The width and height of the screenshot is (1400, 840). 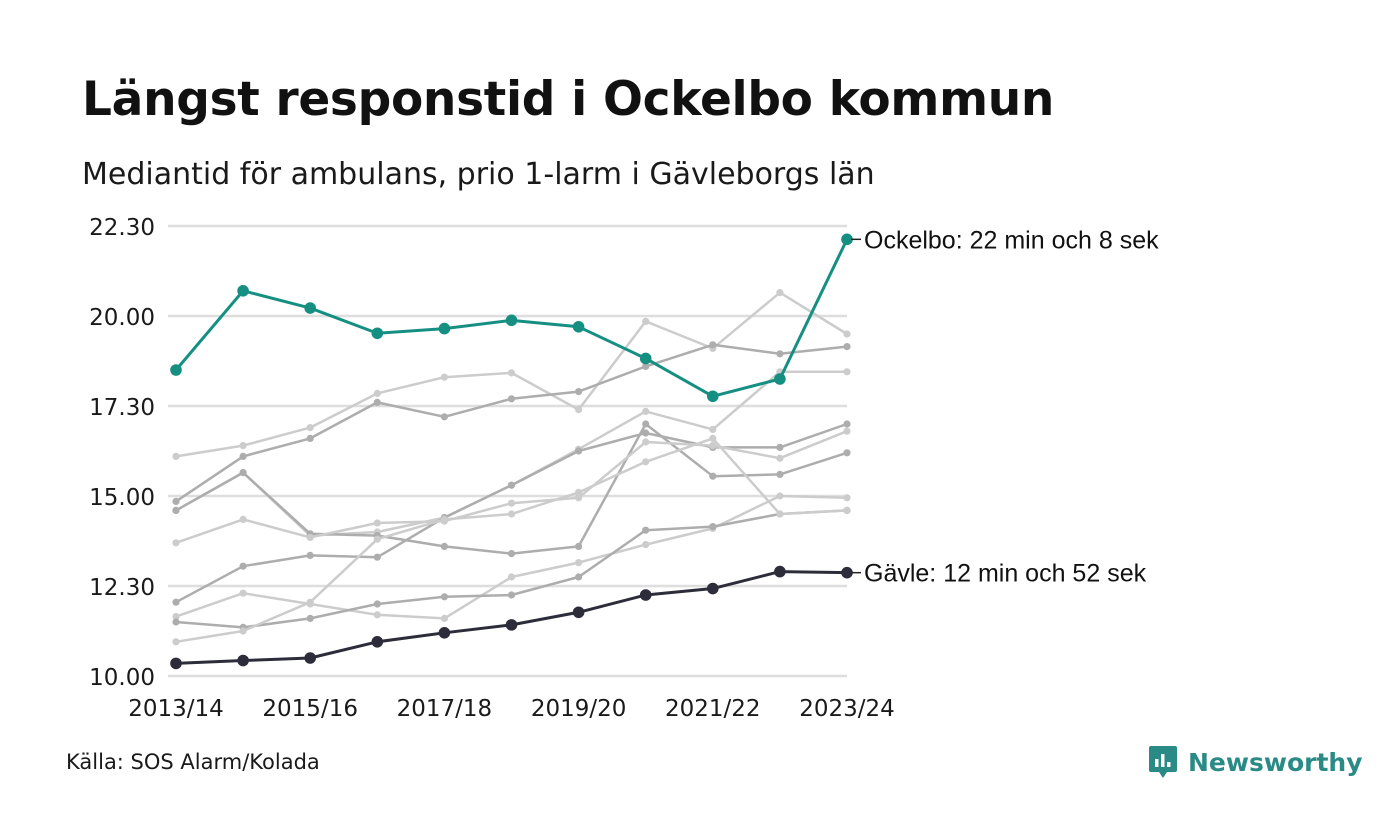 I want to click on bar-chart-speech-icon, so click(x=1163, y=762).